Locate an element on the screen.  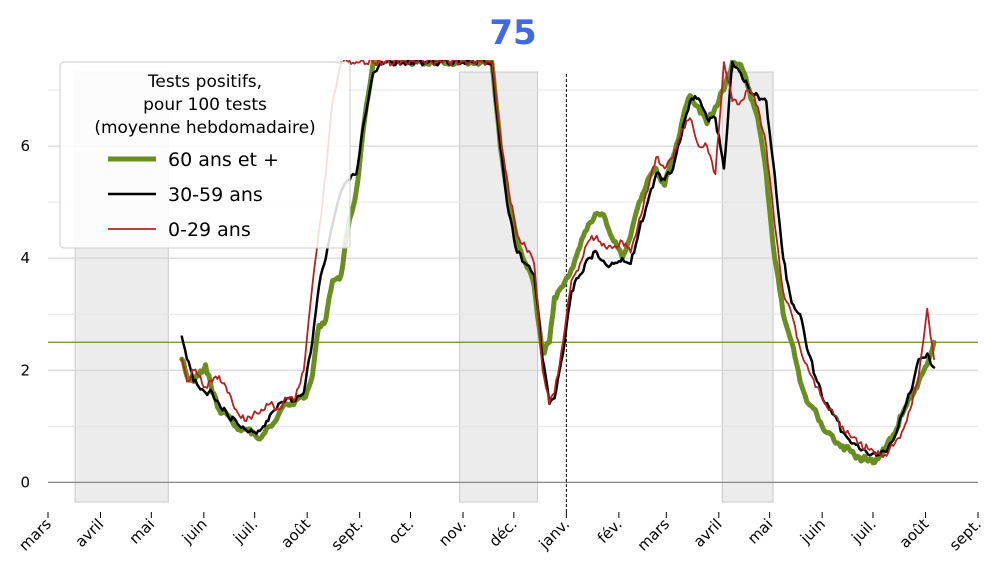
legend-title-line-3: (moyenne hebdomadaire) is located at coordinates (204, 128).